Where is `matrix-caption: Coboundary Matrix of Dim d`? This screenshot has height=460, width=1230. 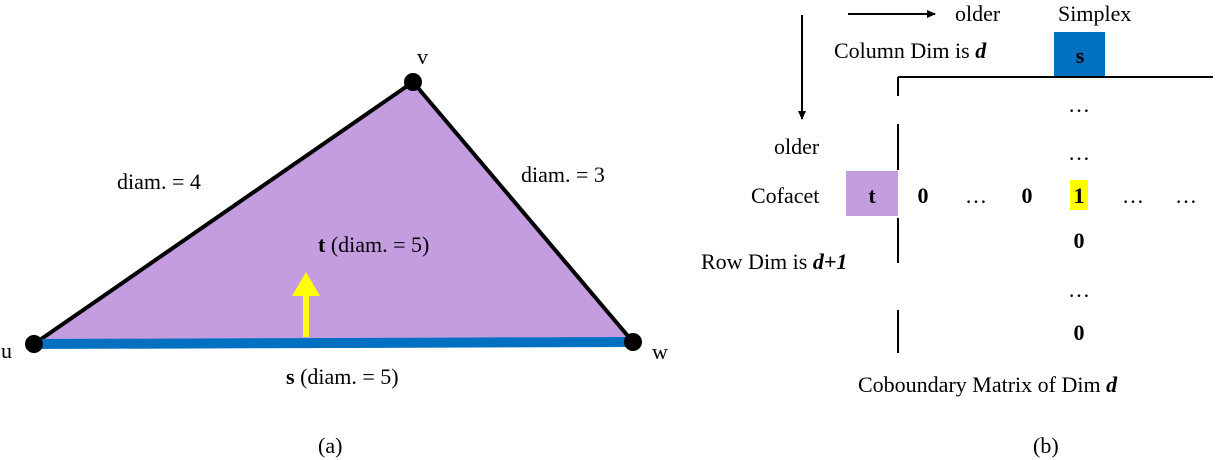
matrix-caption: Coboundary Matrix of Dim d is located at coordinates (988, 384).